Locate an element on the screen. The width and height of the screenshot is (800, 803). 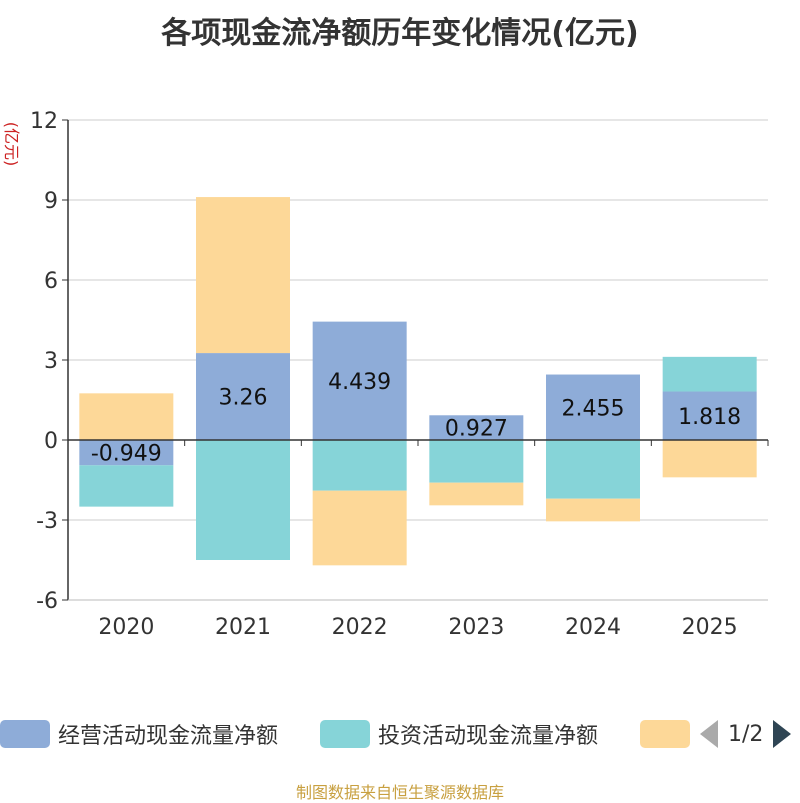
y-tick-label: 12 is located at coordinates (44, 121).